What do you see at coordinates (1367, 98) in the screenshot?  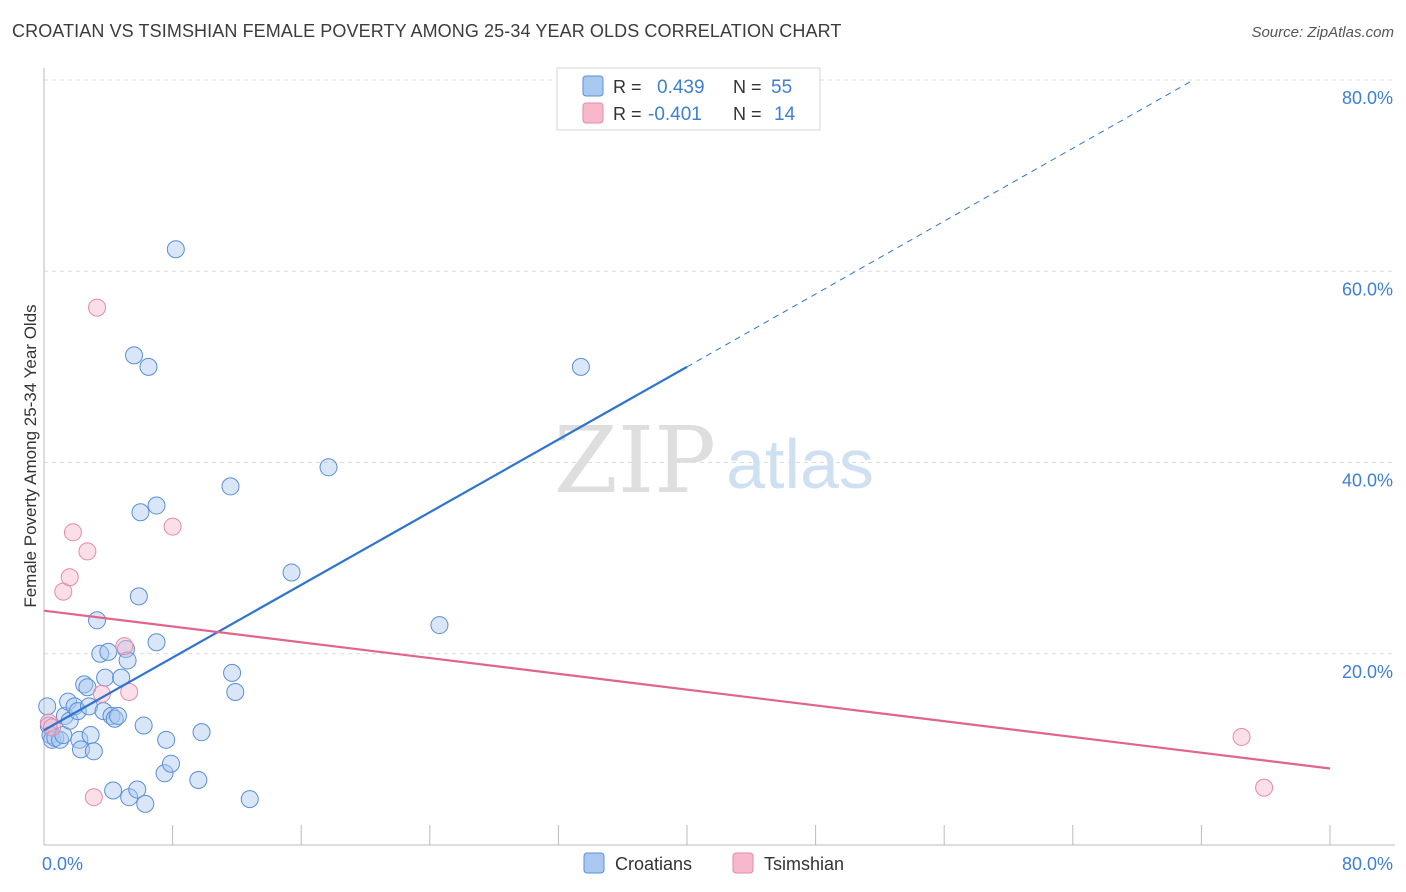 I see `y-tick-label: 80.0%` at bounding box center [1367, 98].